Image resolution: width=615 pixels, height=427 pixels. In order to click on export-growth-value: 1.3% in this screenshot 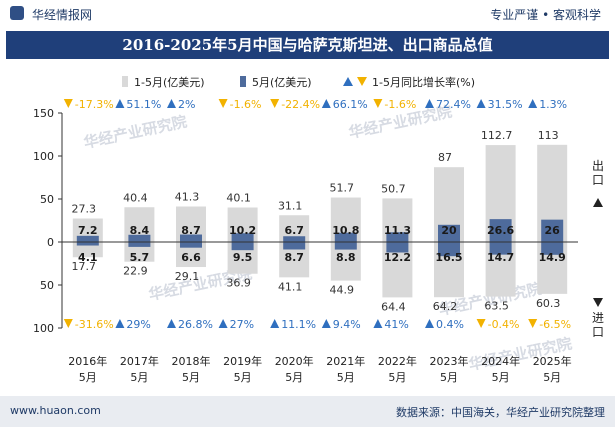, I will do `click(553, 104)`.